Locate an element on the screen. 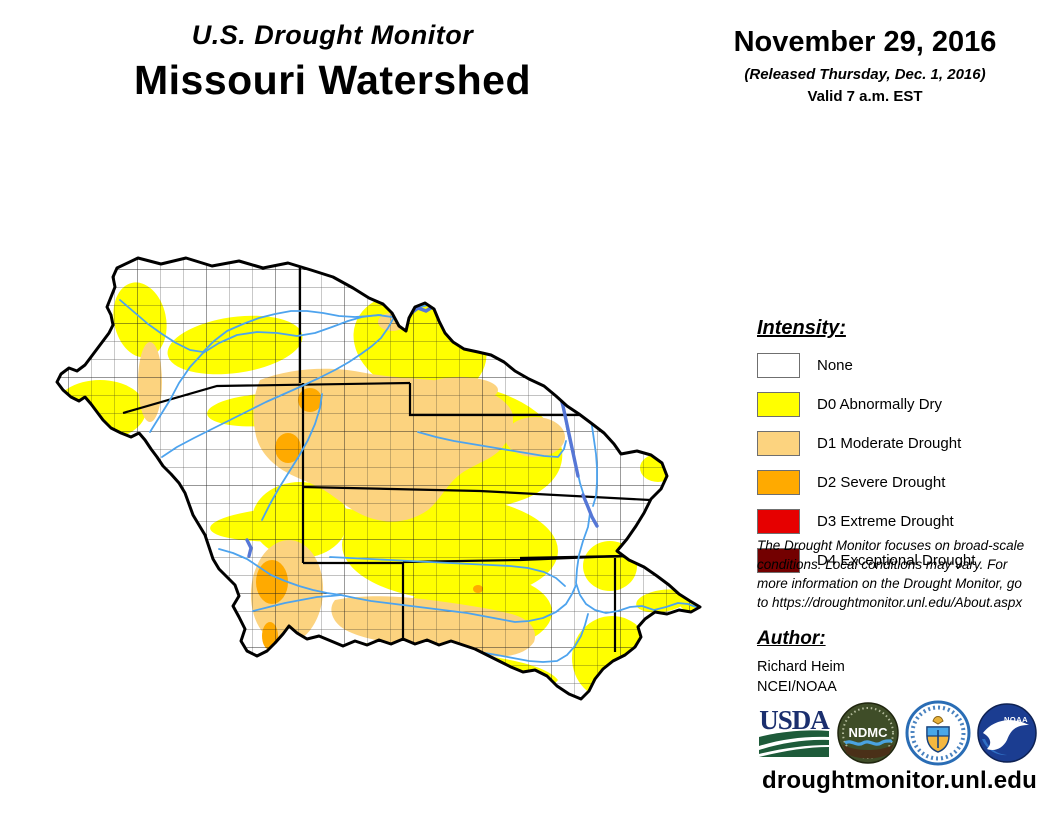 The width and height of the screenshot is (1056, 816). swatch-d4 is located at coordinates (778, 560).